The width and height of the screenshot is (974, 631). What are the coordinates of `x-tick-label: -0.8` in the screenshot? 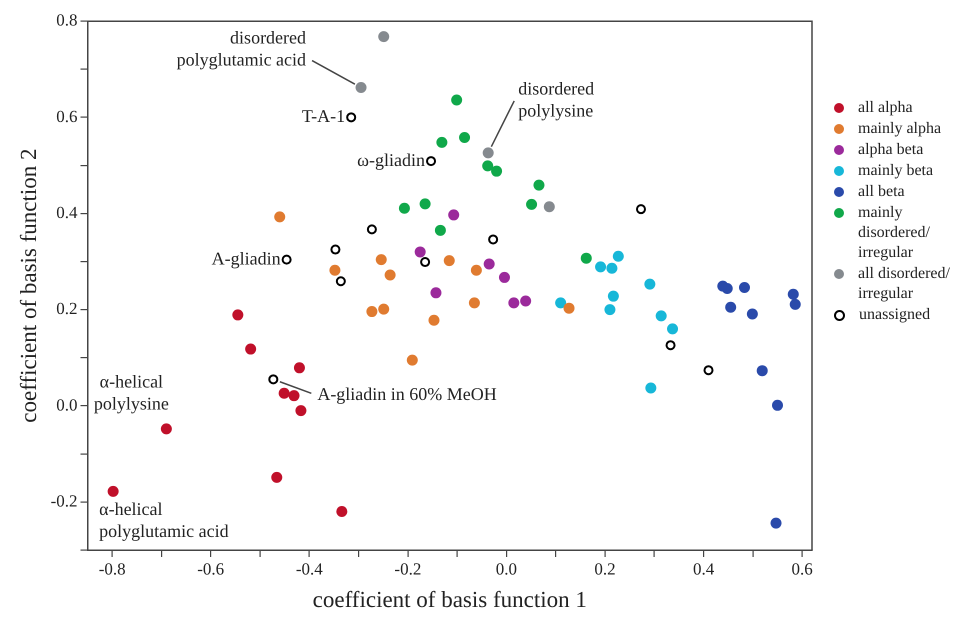 It's located at (112, 569).